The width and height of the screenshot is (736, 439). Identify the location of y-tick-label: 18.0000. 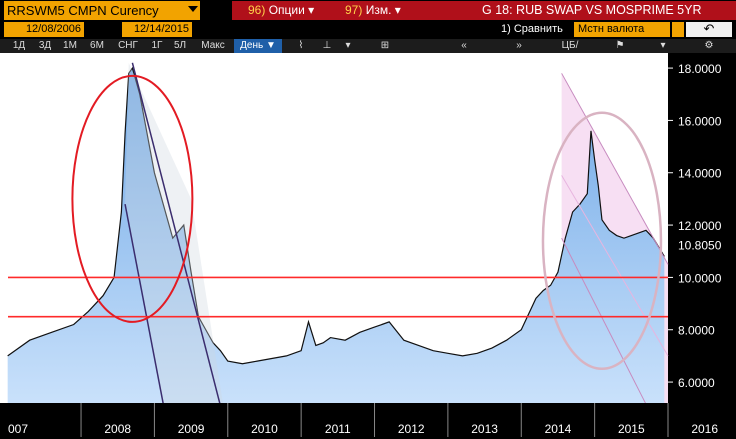
(700, 69).